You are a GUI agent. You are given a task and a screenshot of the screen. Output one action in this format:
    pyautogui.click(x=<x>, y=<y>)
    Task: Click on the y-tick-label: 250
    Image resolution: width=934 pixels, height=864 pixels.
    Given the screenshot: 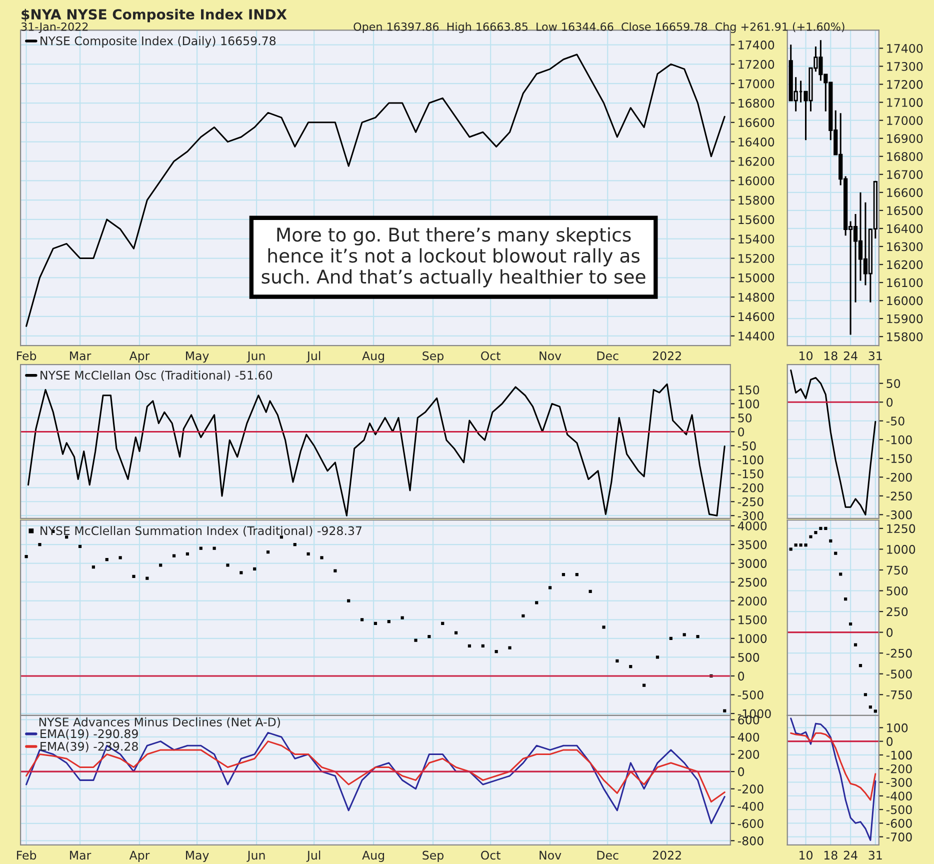 What is the action you would take?
    pyautogui.click(x=897, y=611)
    